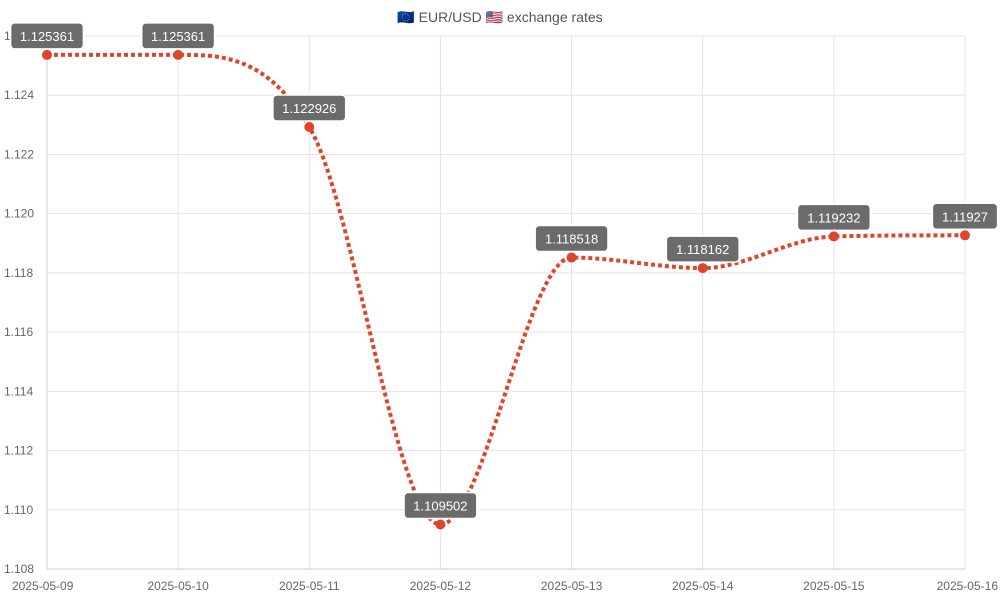 The image size is (1000, 600). I want to click on data-label-text: 1.118162, so click(702, 249).